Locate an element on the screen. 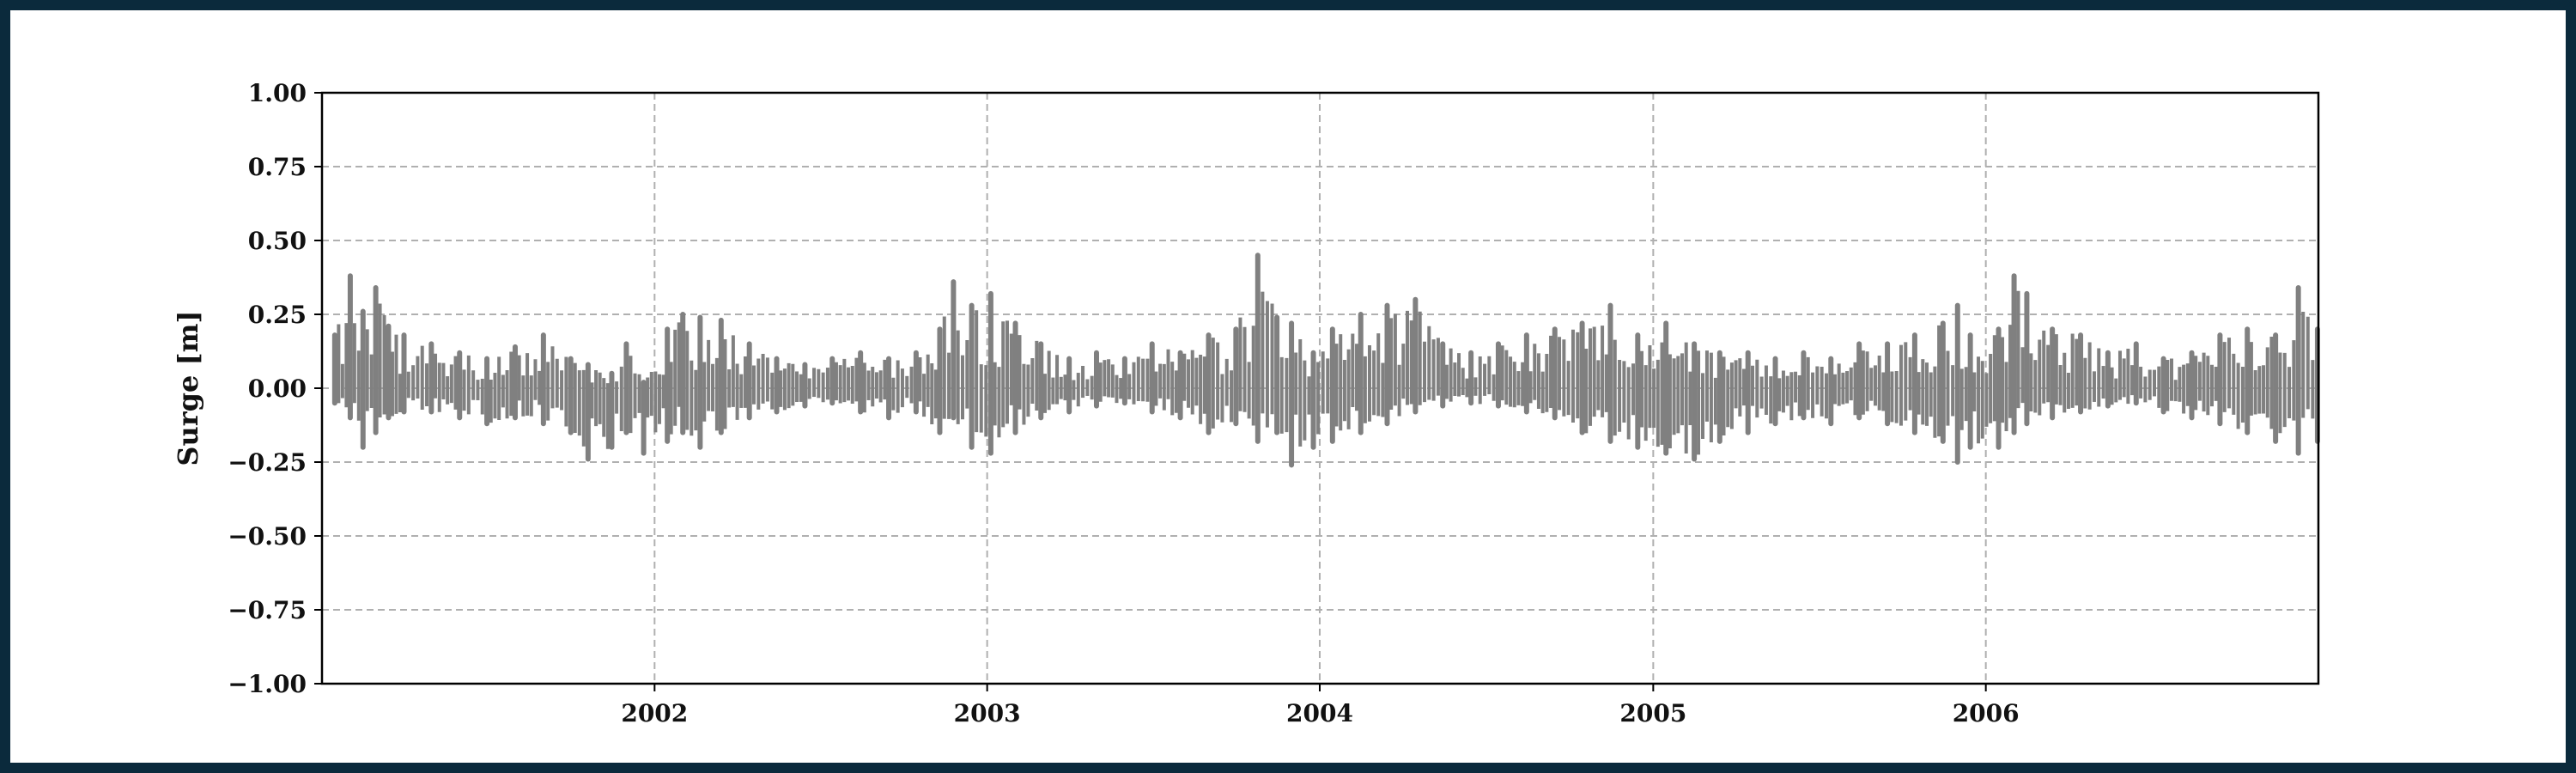  x-tick-label: 2005 is located at coordinates (1653, 713).